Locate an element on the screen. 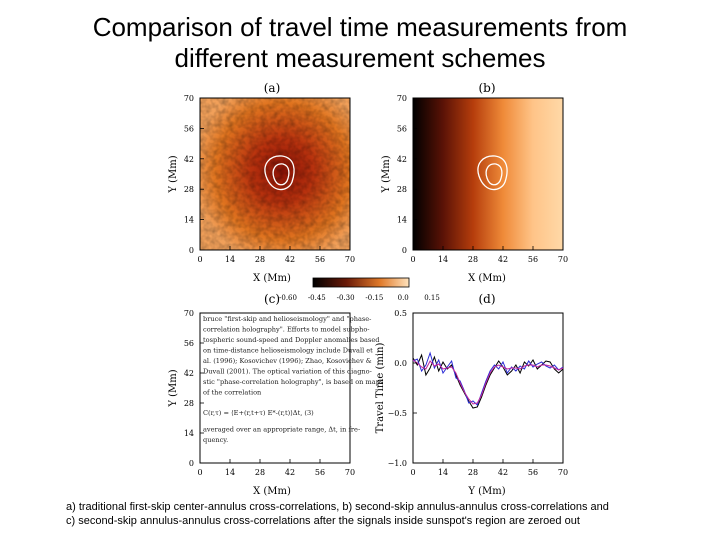  panel-d-ytick-label: 0.5 is located at coordinates (400, 313).